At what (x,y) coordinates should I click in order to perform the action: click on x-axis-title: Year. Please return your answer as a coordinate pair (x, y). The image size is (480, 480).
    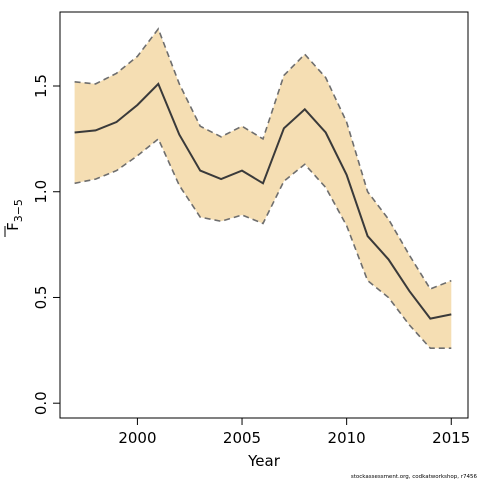
    Looking at the image, I should click on (264, 461).